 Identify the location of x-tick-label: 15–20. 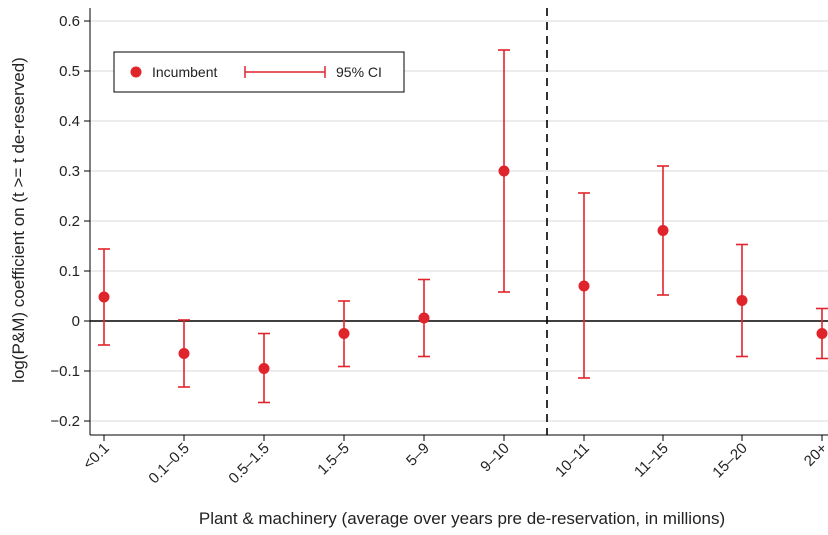
(730, 461).